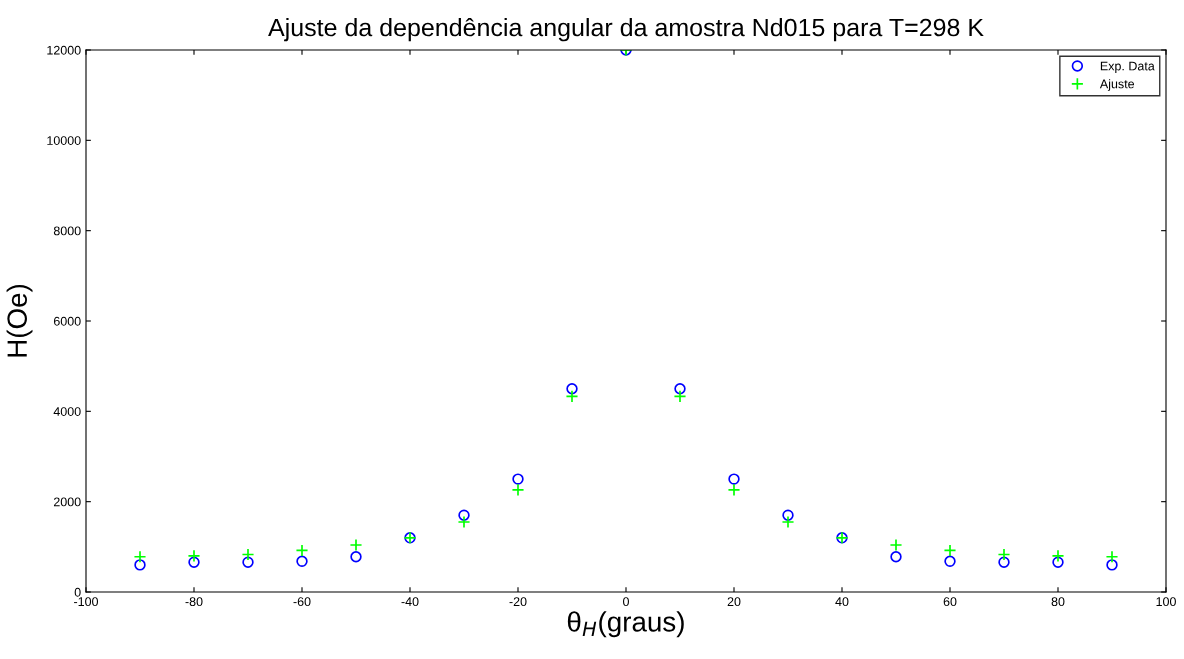  What do you see at coordinates (842, 602) in the screenshot?
I see `x-tick-label: 40` at bounding box center [842, 602].